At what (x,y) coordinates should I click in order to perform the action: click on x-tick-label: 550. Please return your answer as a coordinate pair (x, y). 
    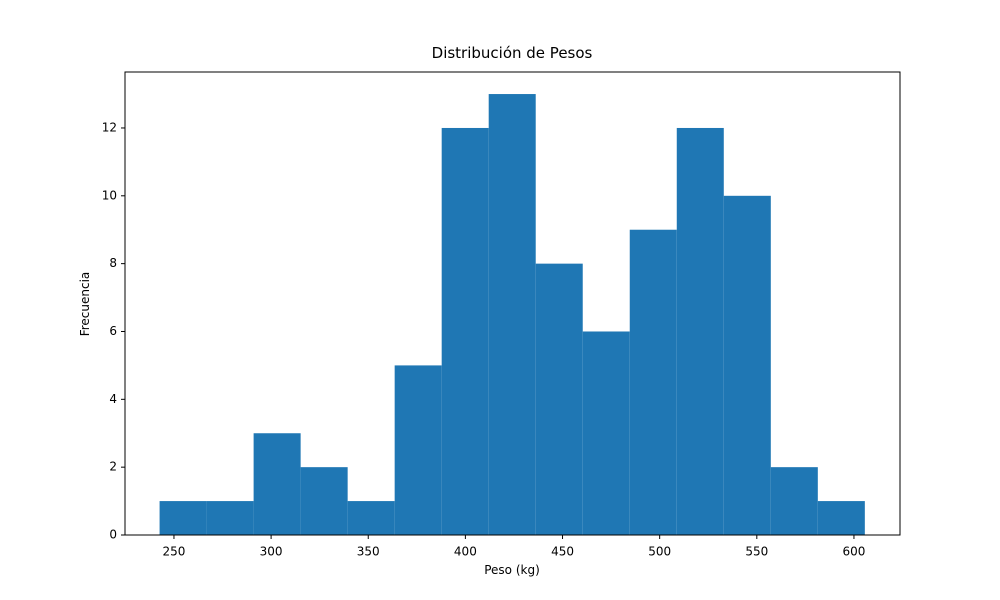
    Looking at the image, I should click on (756, 552).